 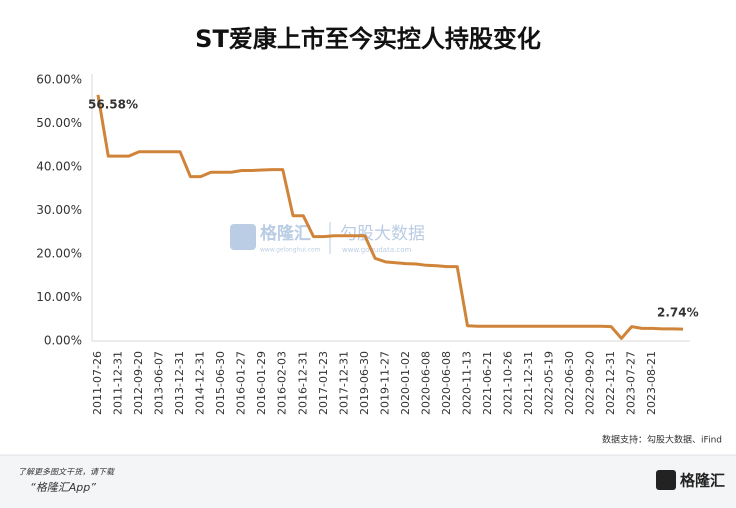 I want to click on source-note: 数据支持：勾股大数据、iFind, so click(x=662, y=440).